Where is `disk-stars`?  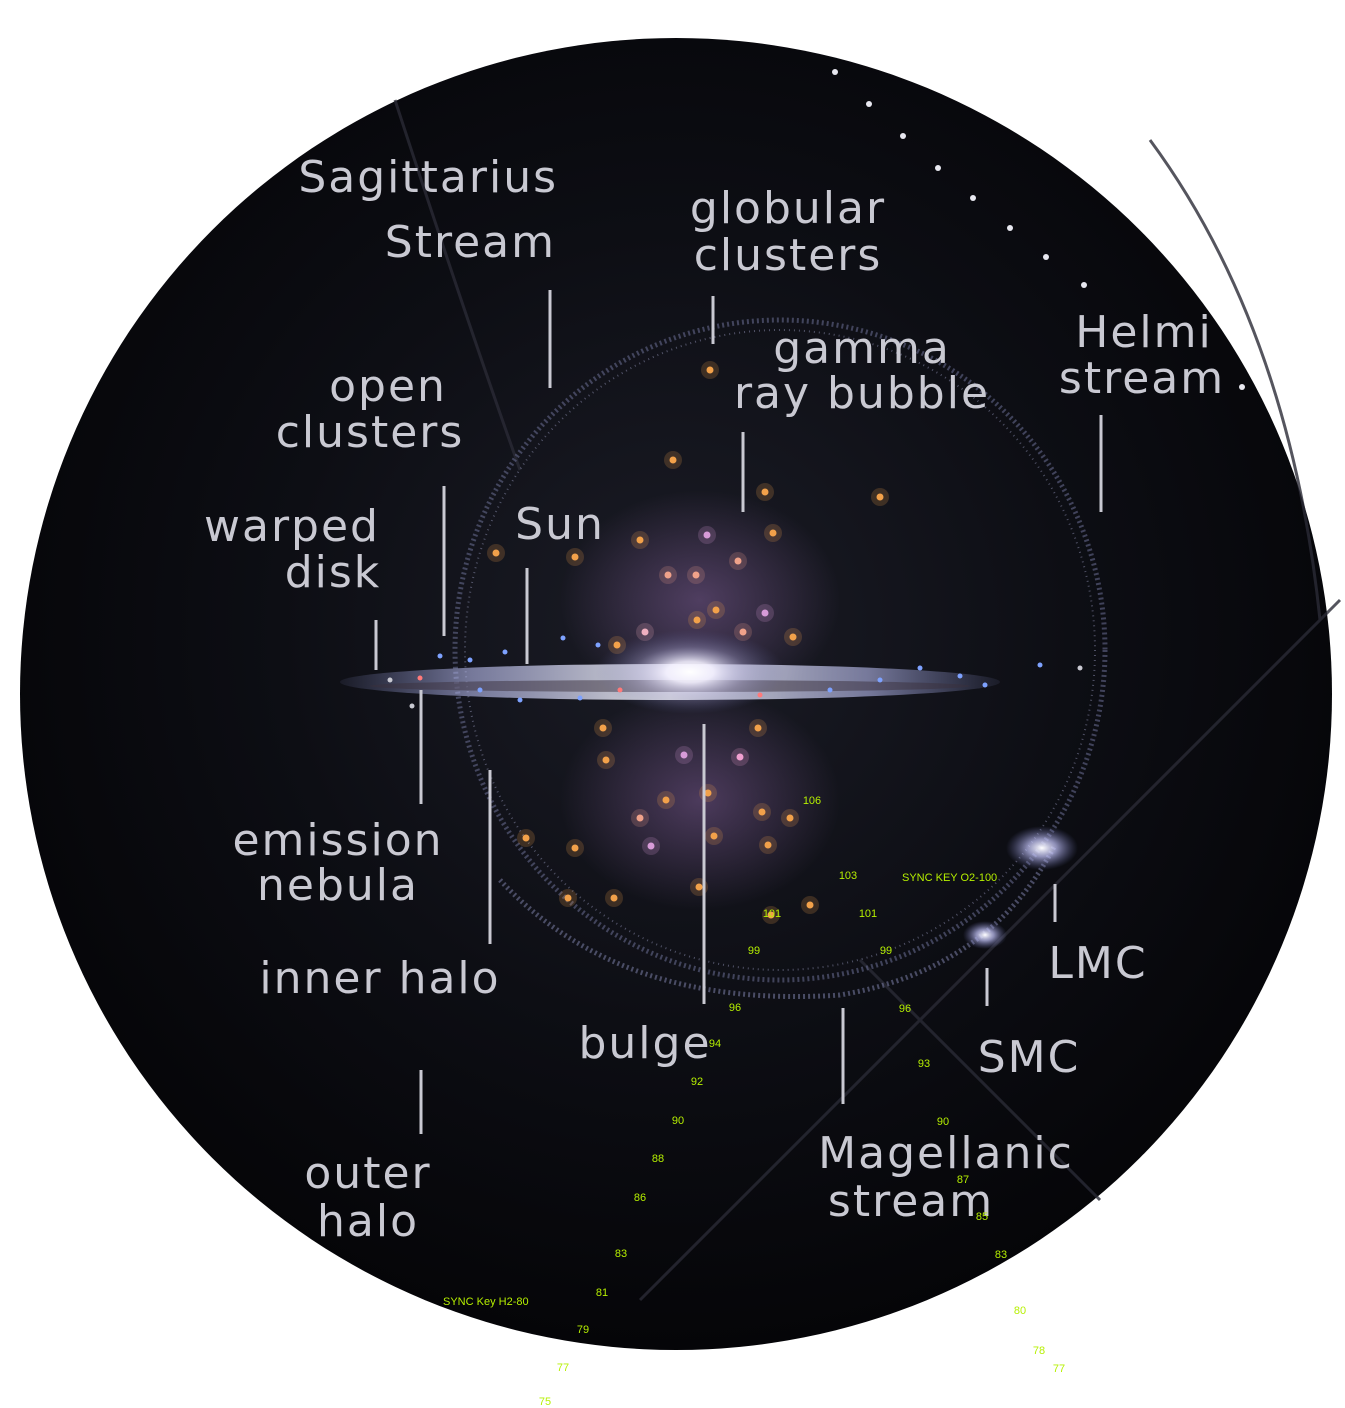
disk-stars is located at coordinates (735, 672).